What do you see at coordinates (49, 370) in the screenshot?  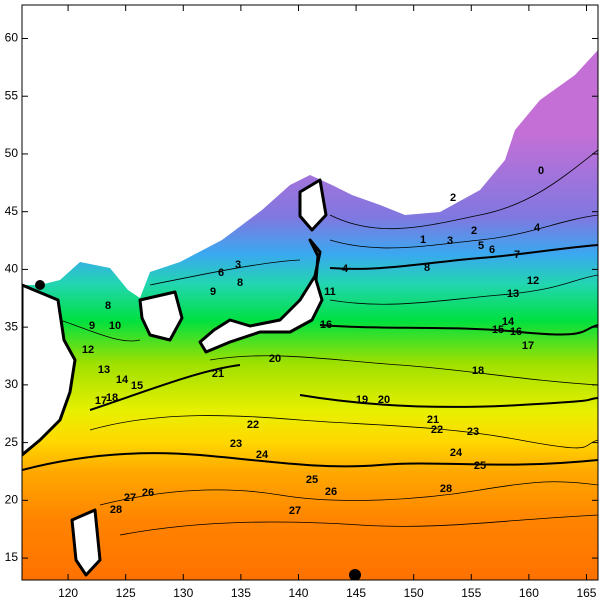 I see `china-coast` at bounding box center [49, 370].